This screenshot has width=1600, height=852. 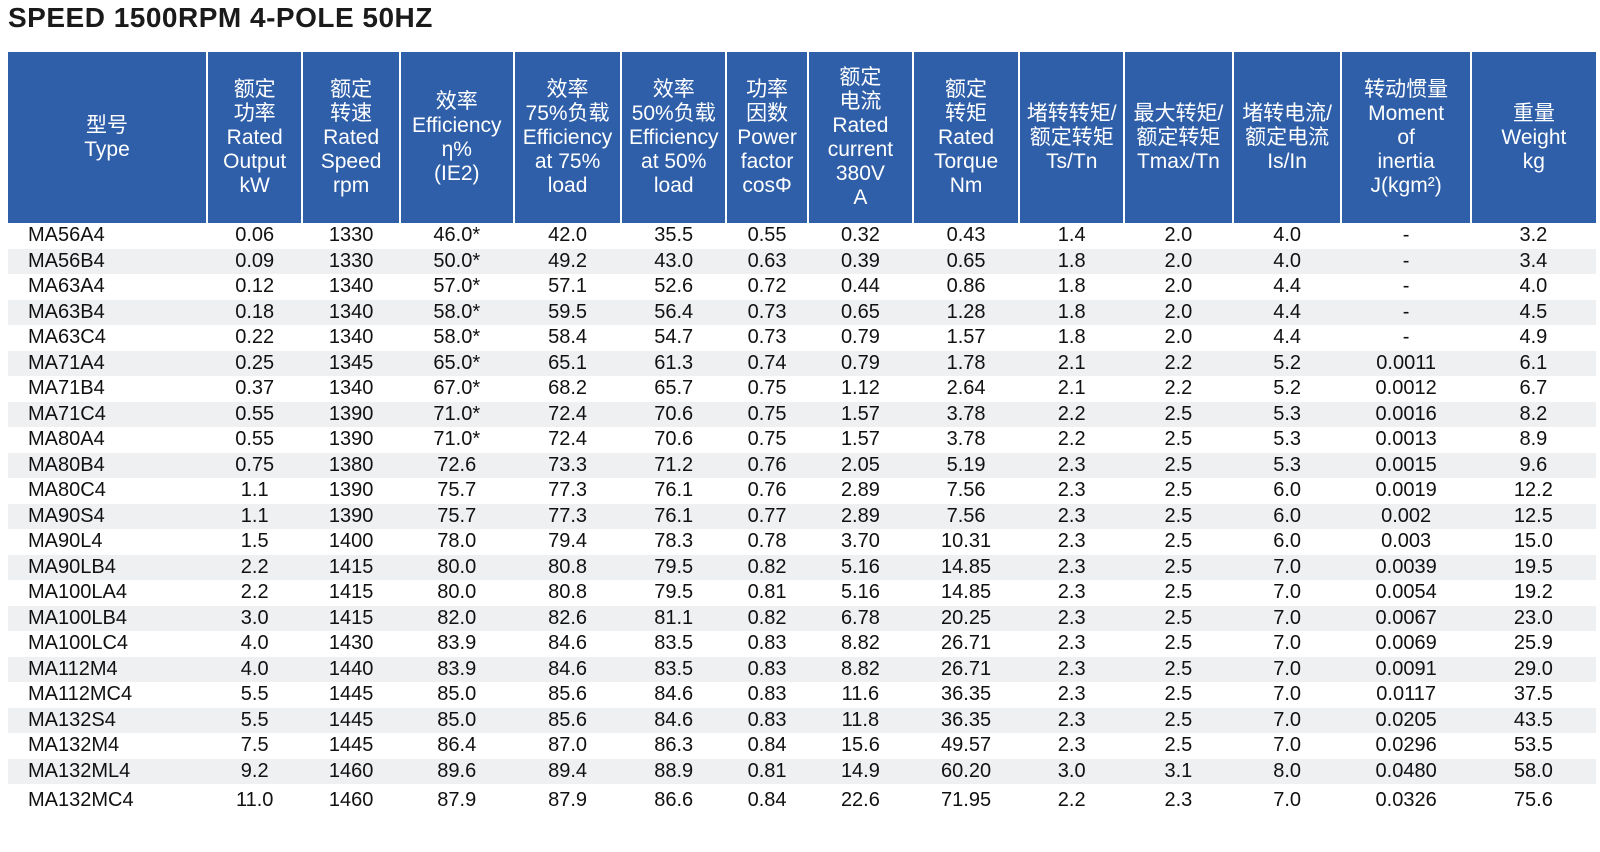 What do you see at coordinates (456, 567) in the screenshot?
I see `cell-efficiency: 80.0` at bounding box center [456, 567].